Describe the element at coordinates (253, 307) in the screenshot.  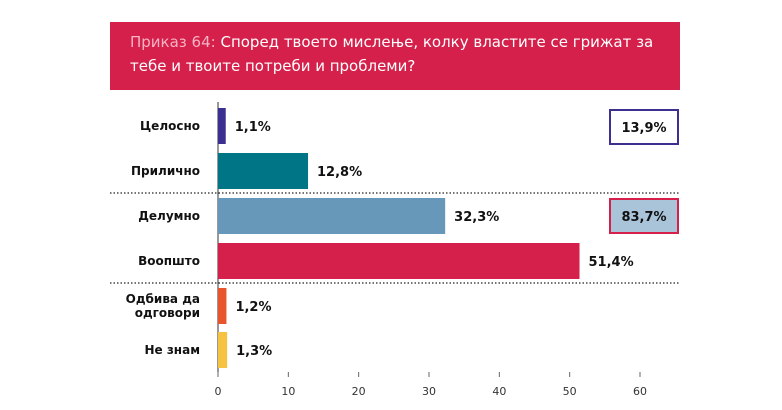
I see `value-label-4: 1,2%` at that location.